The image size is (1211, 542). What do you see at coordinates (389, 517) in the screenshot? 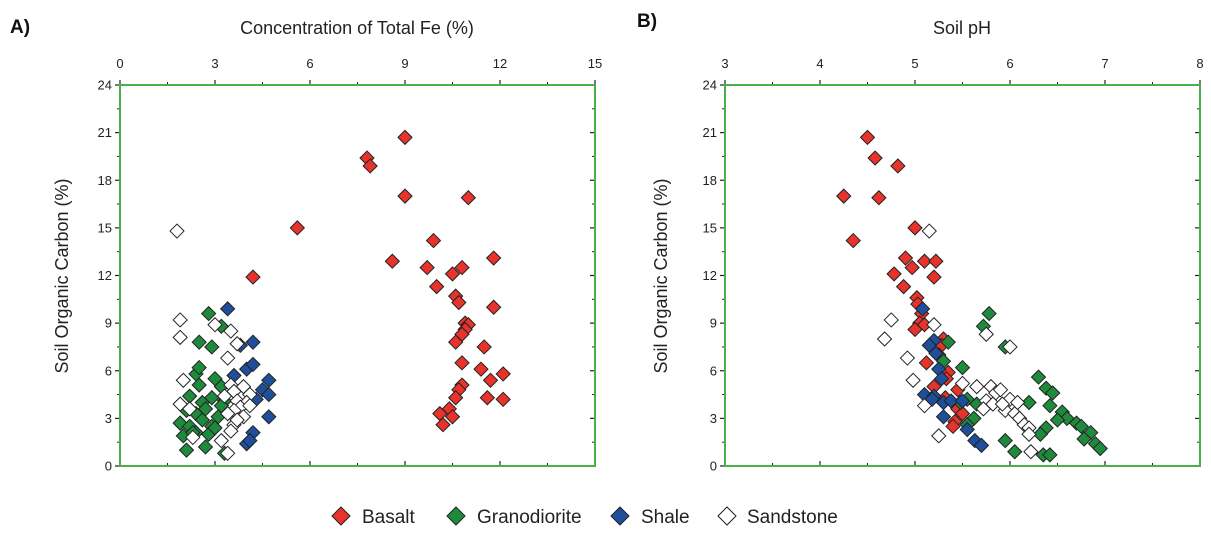
I see `legend-label-basalt: Basalt` at bounding box center [389, 517].